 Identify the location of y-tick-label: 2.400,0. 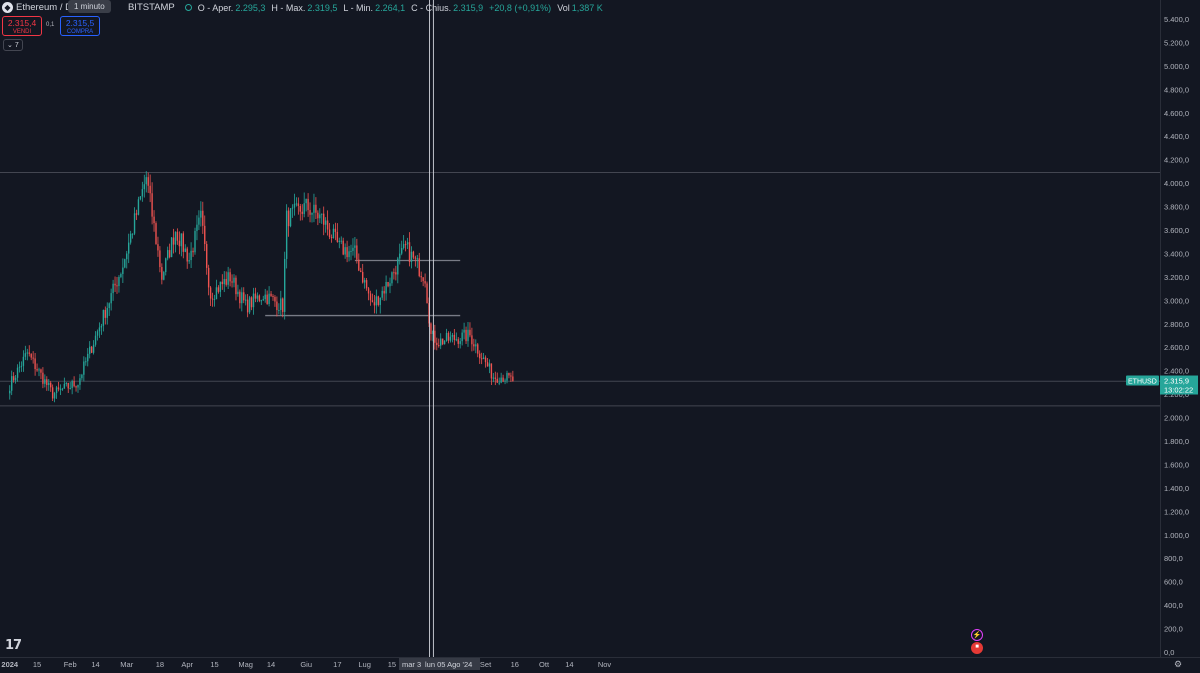
(1176, 371).